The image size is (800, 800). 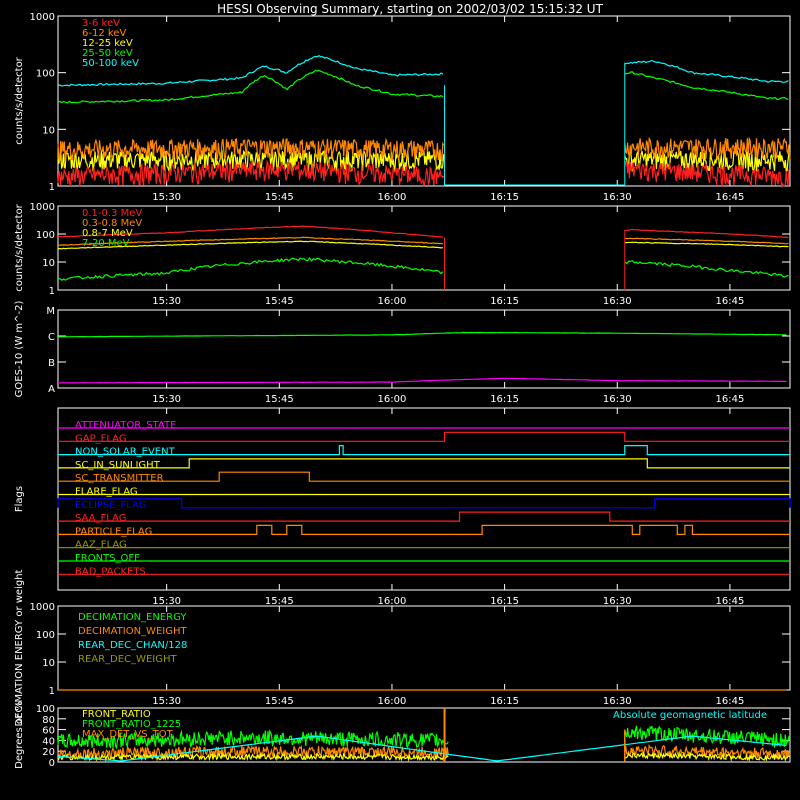 What do you see at coordinates (48, 720) in the screenshot?
I see `y-tick-label: 80` at bounding box center [48, 720].